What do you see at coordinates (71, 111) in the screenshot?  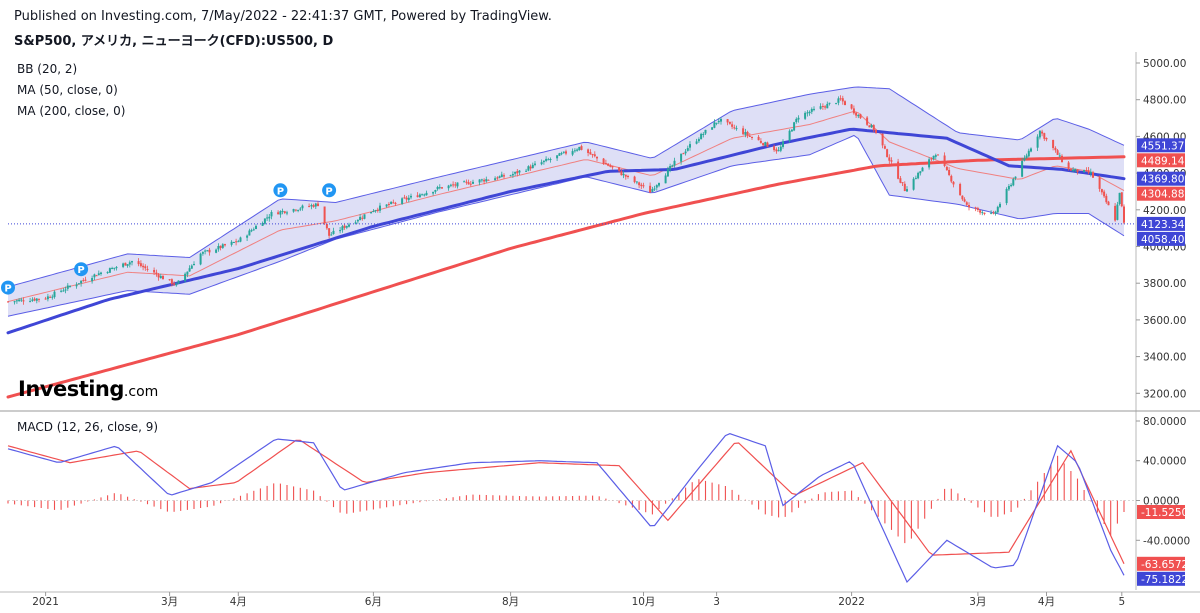 I see `indicator-ma200-label: MA (200, close, 0)` at bounding box center [71, 111].